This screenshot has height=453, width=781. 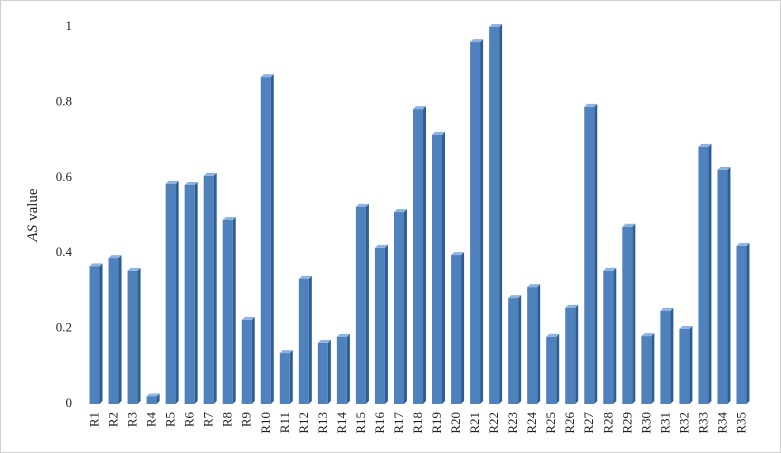 What do you see at coordinates (69, 25) in the screenshot?
I see `y-tick-label: 1` at bounding box center [69, 25].